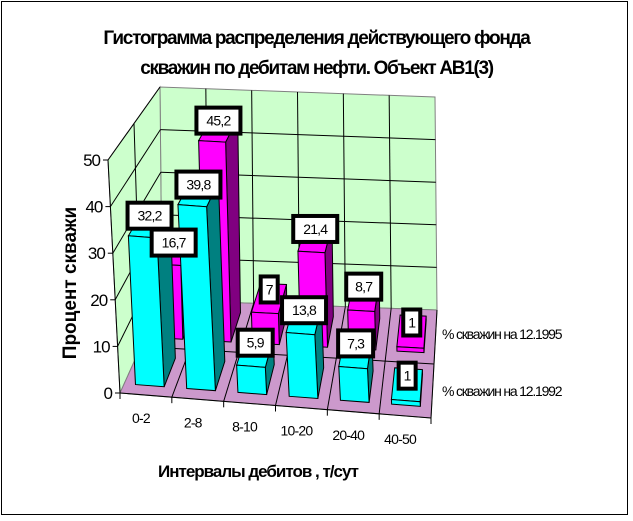  What do you see at coordinates (400, 439) in the screenshot?
I see `x-tick-label: 40-50` at bounding box center [400, 439].